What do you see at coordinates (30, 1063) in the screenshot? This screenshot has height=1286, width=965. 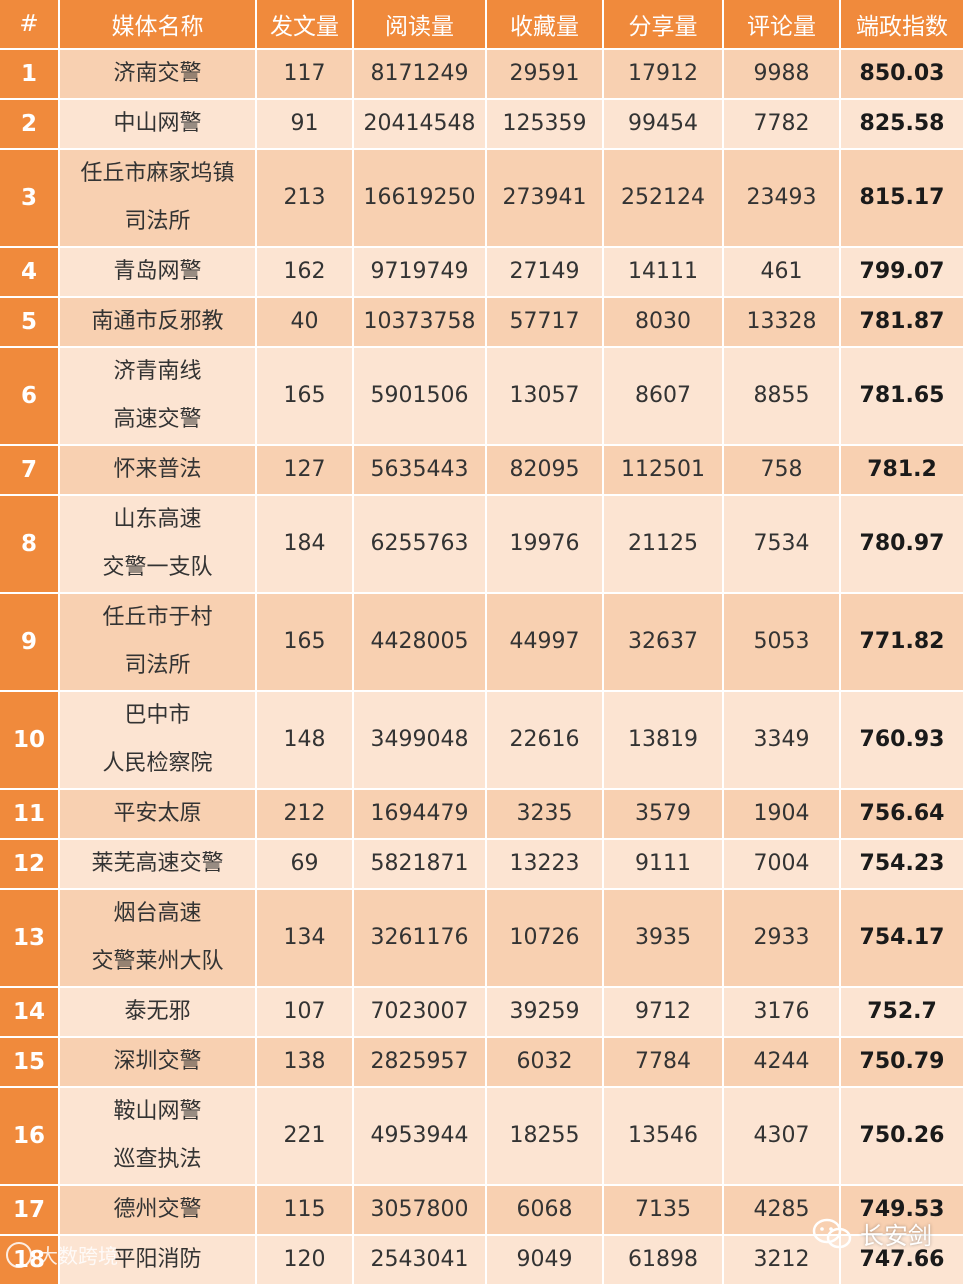 I see `rank-cell: 15` at bounding box center [30, 1063].